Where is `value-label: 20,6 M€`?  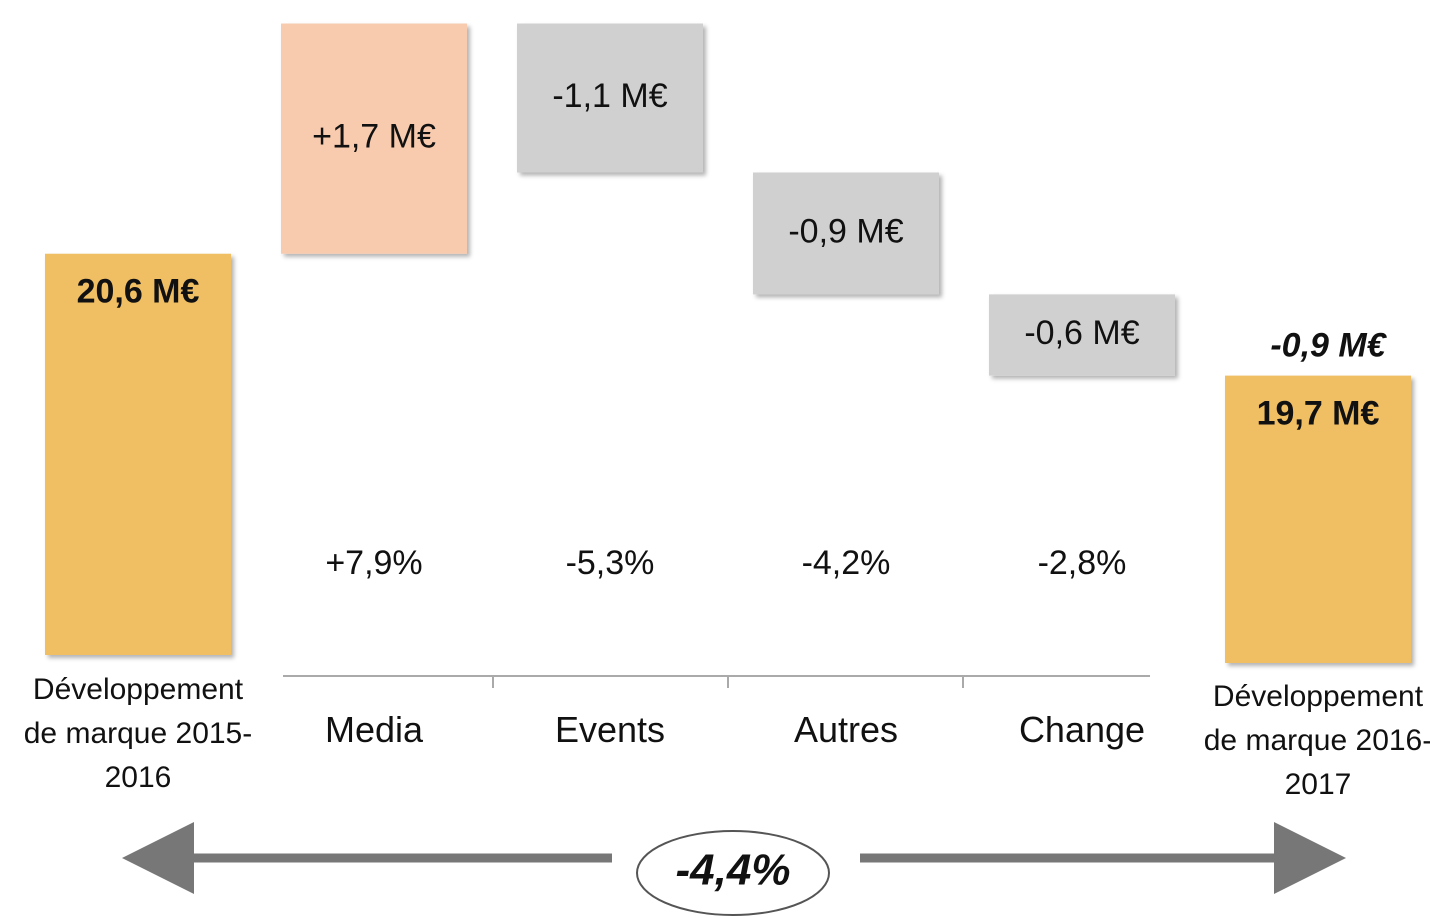
value-label: 20,6 M€ is located at coordinates (138, 292).